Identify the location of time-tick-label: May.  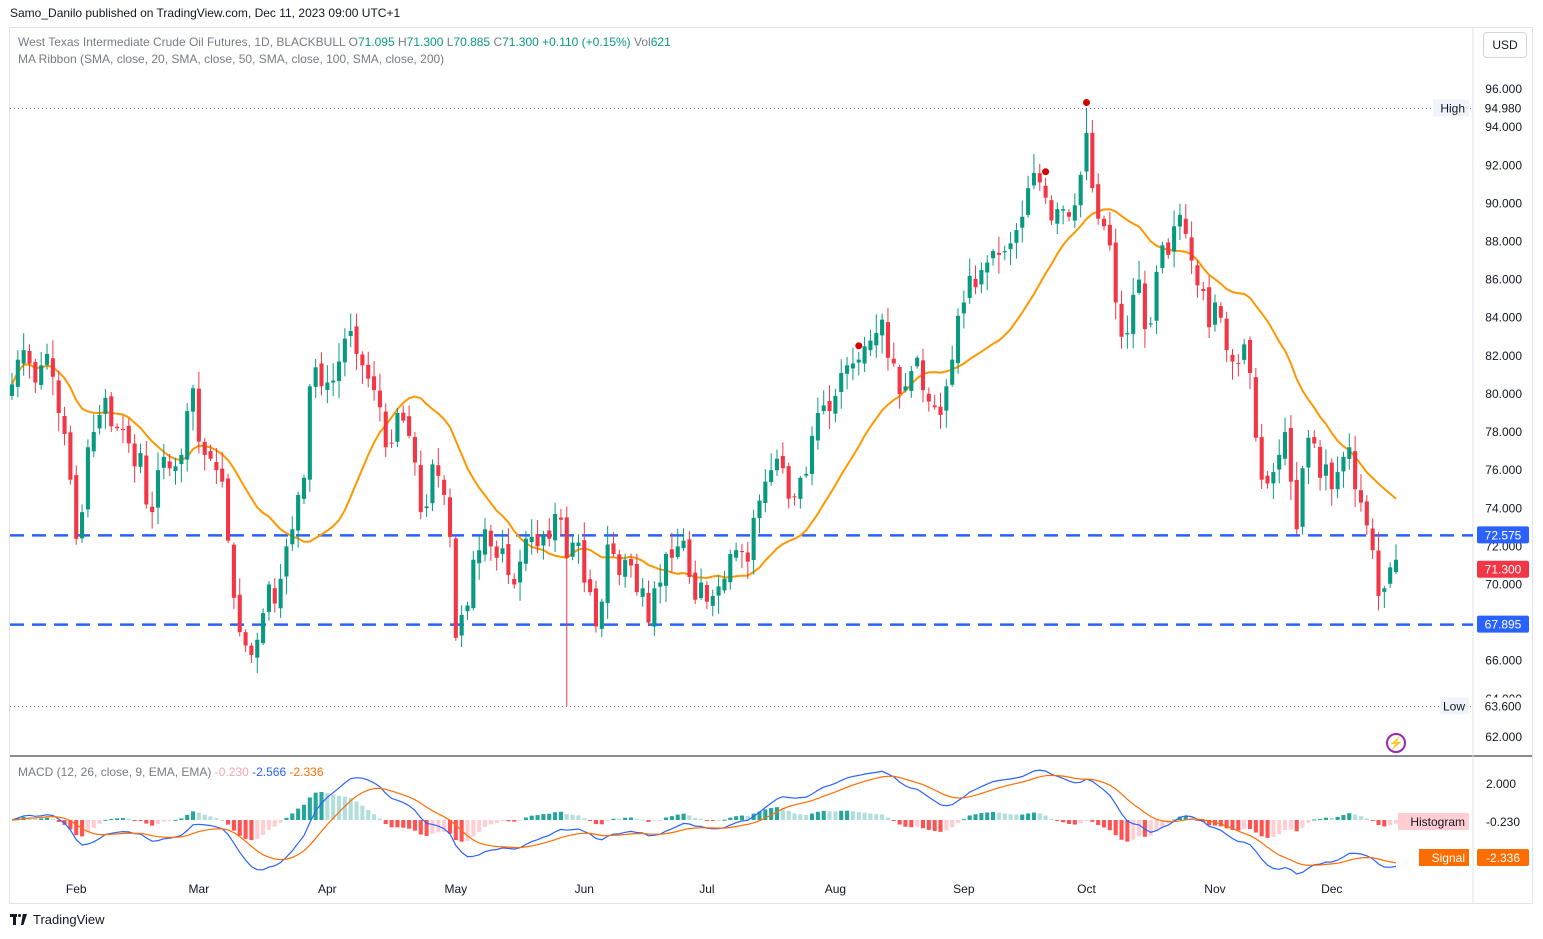
(455, 889).